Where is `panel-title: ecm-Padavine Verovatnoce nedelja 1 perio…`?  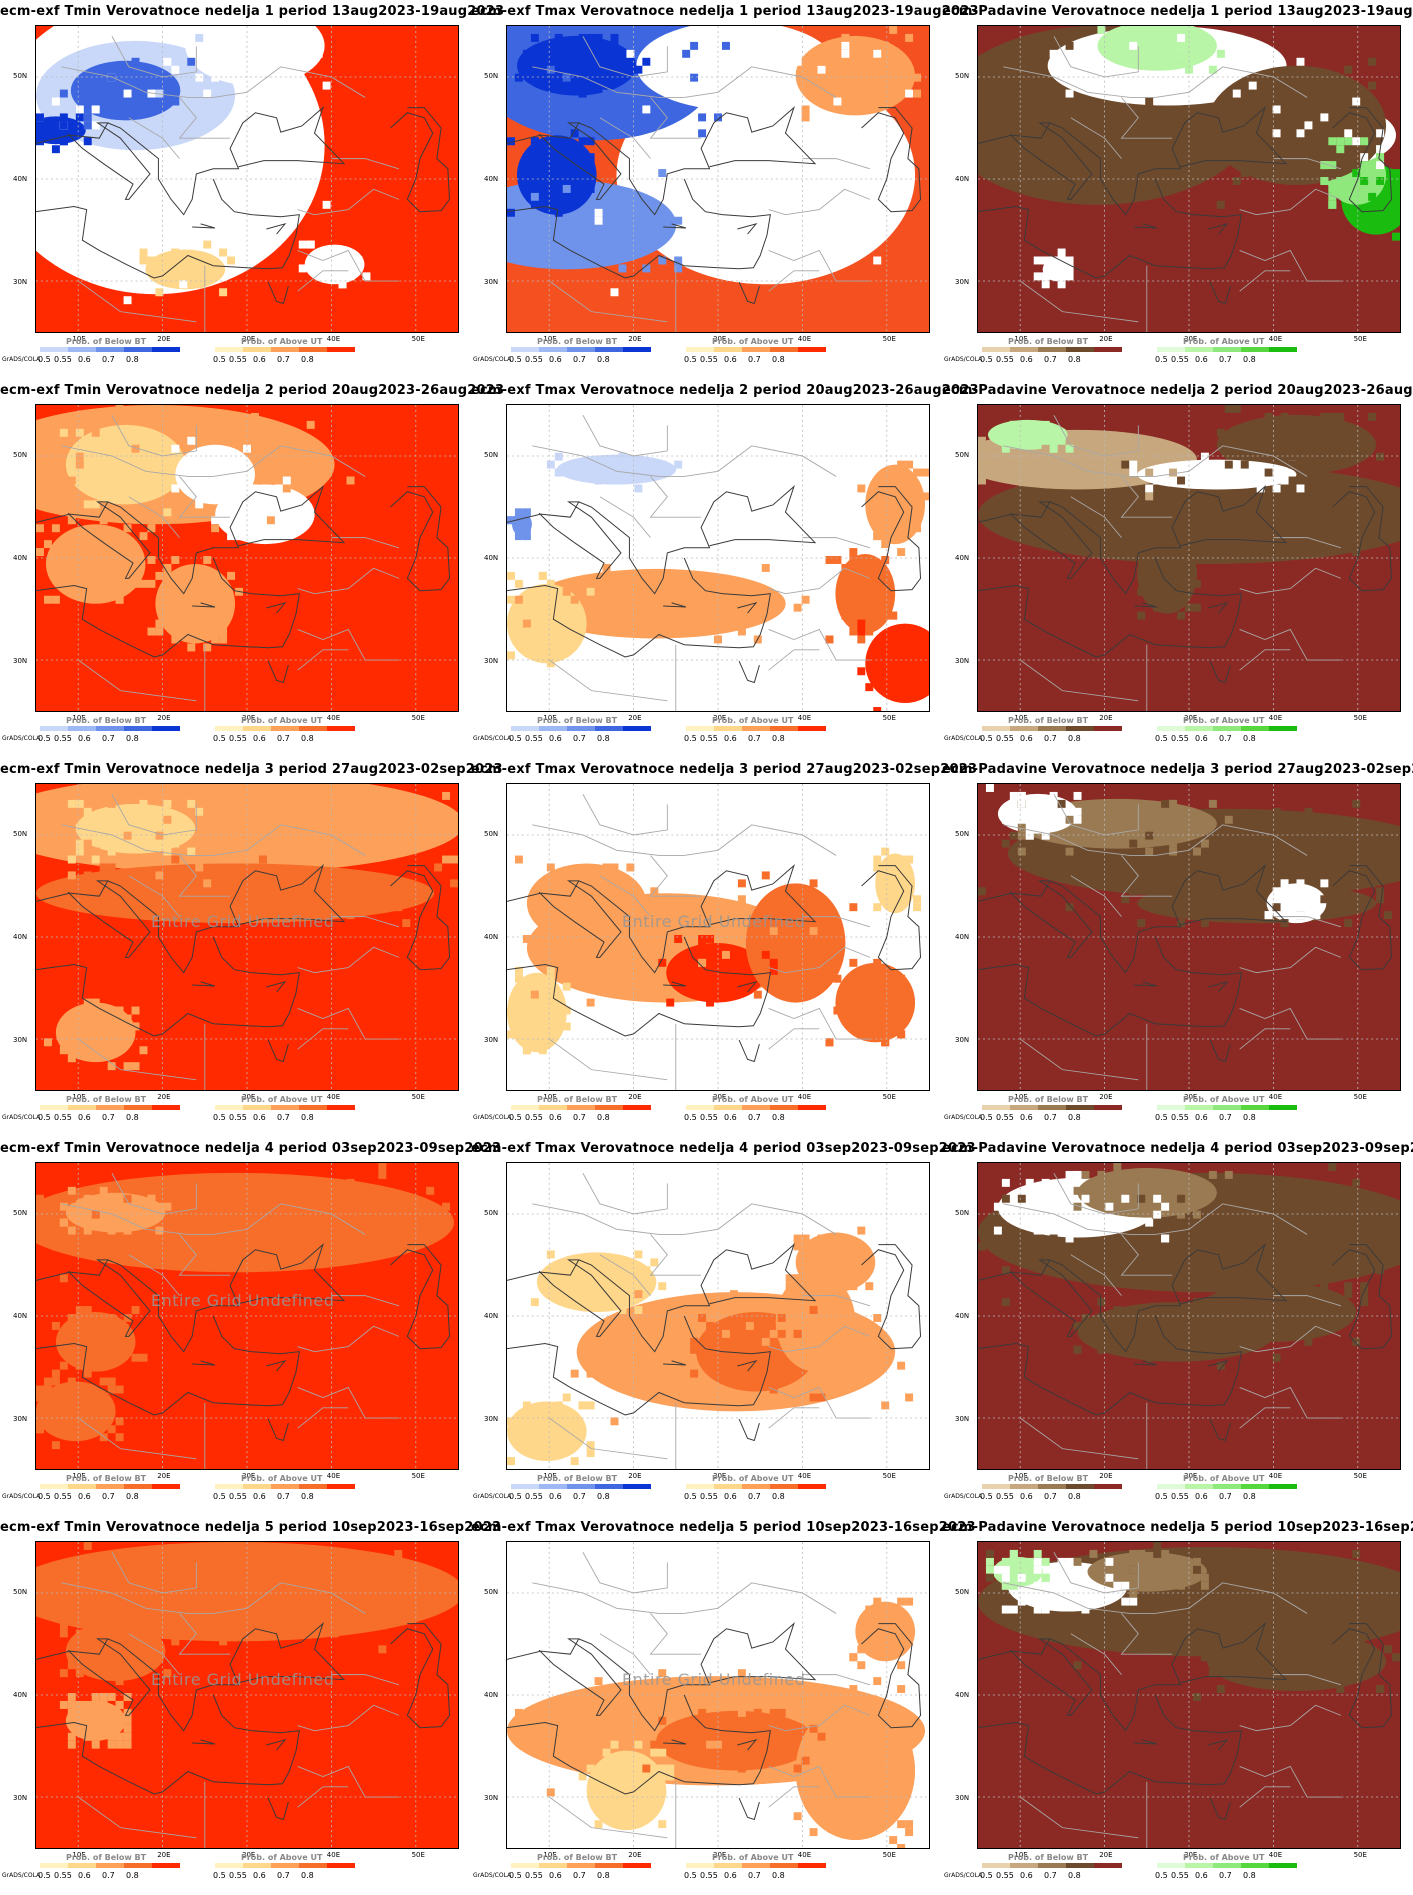 panel-title: ecm-Padavine Verovatnoce nedelja 1 perio… is located at coordinates (1177, 11).